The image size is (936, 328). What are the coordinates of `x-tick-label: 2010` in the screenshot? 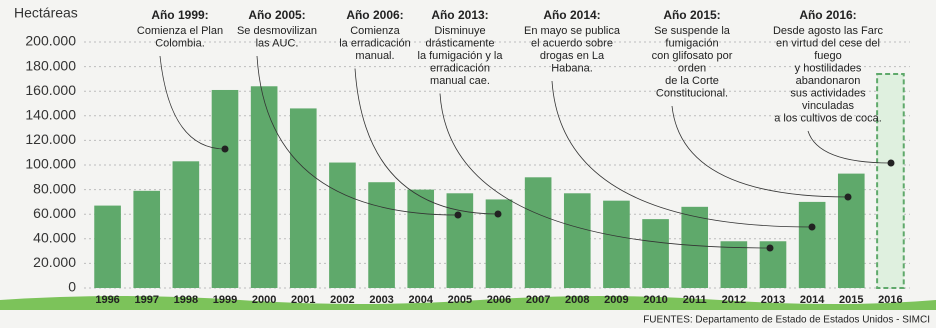 It's located at (655, 300).